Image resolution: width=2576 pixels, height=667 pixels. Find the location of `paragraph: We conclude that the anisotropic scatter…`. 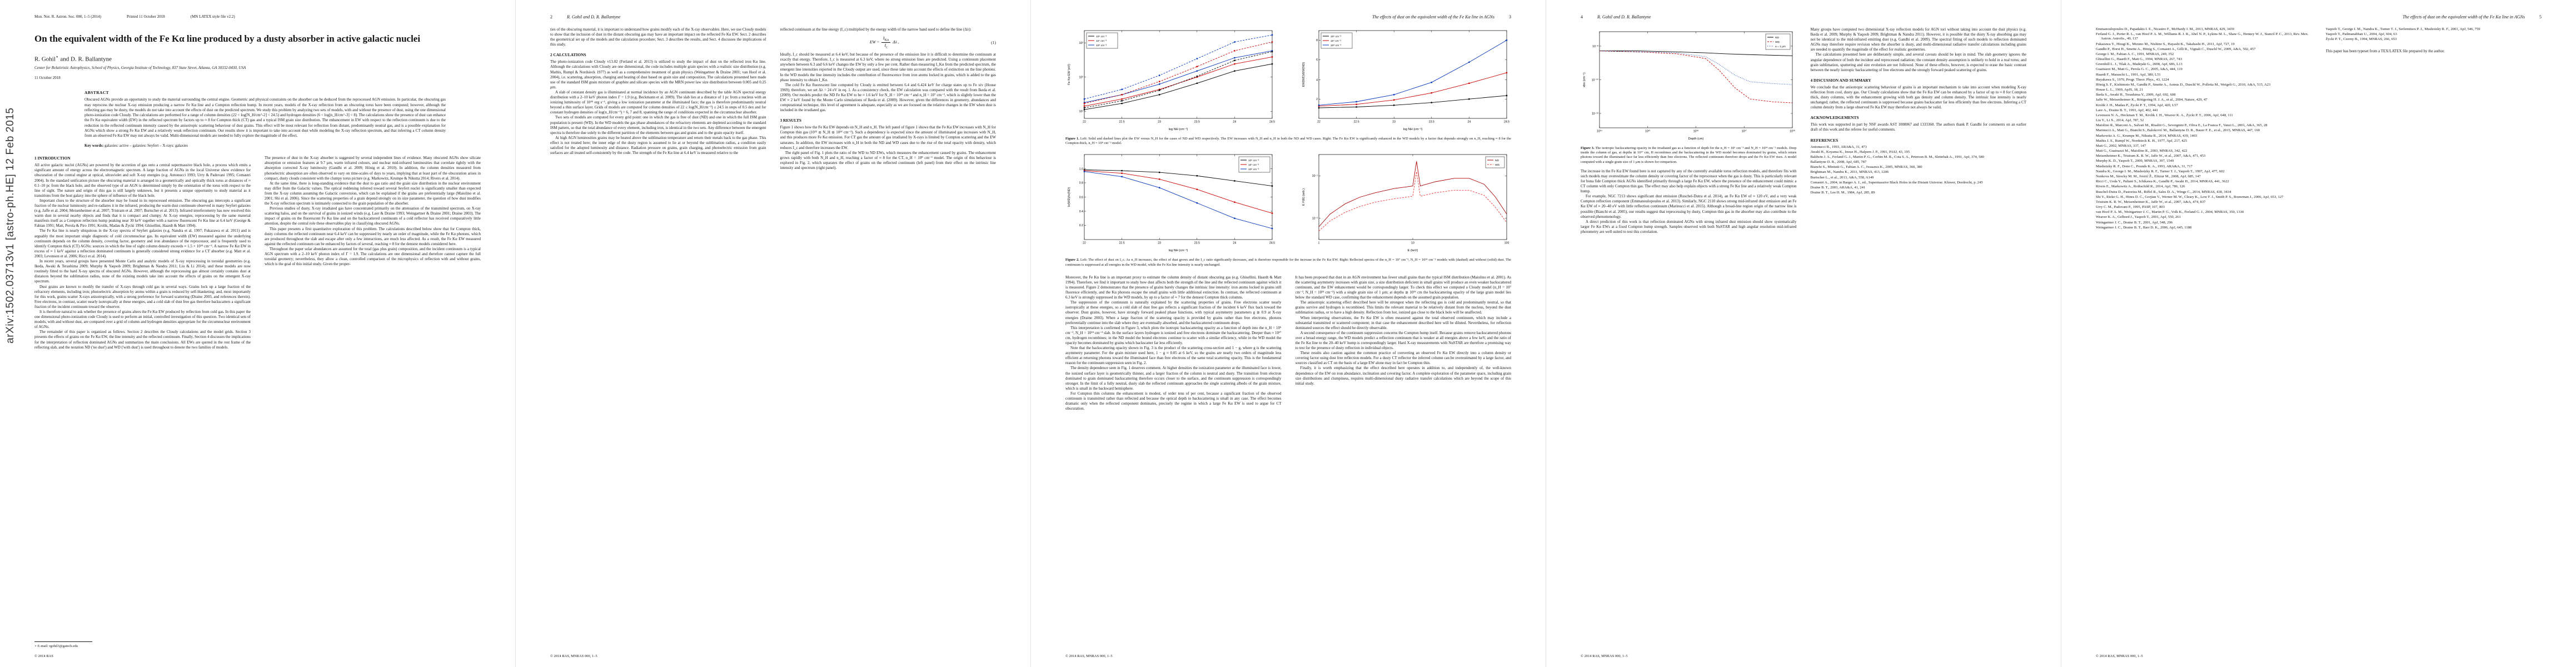

paragraph: We conclude that the anisotropic scatter… is located at coordinates (1918, 97).